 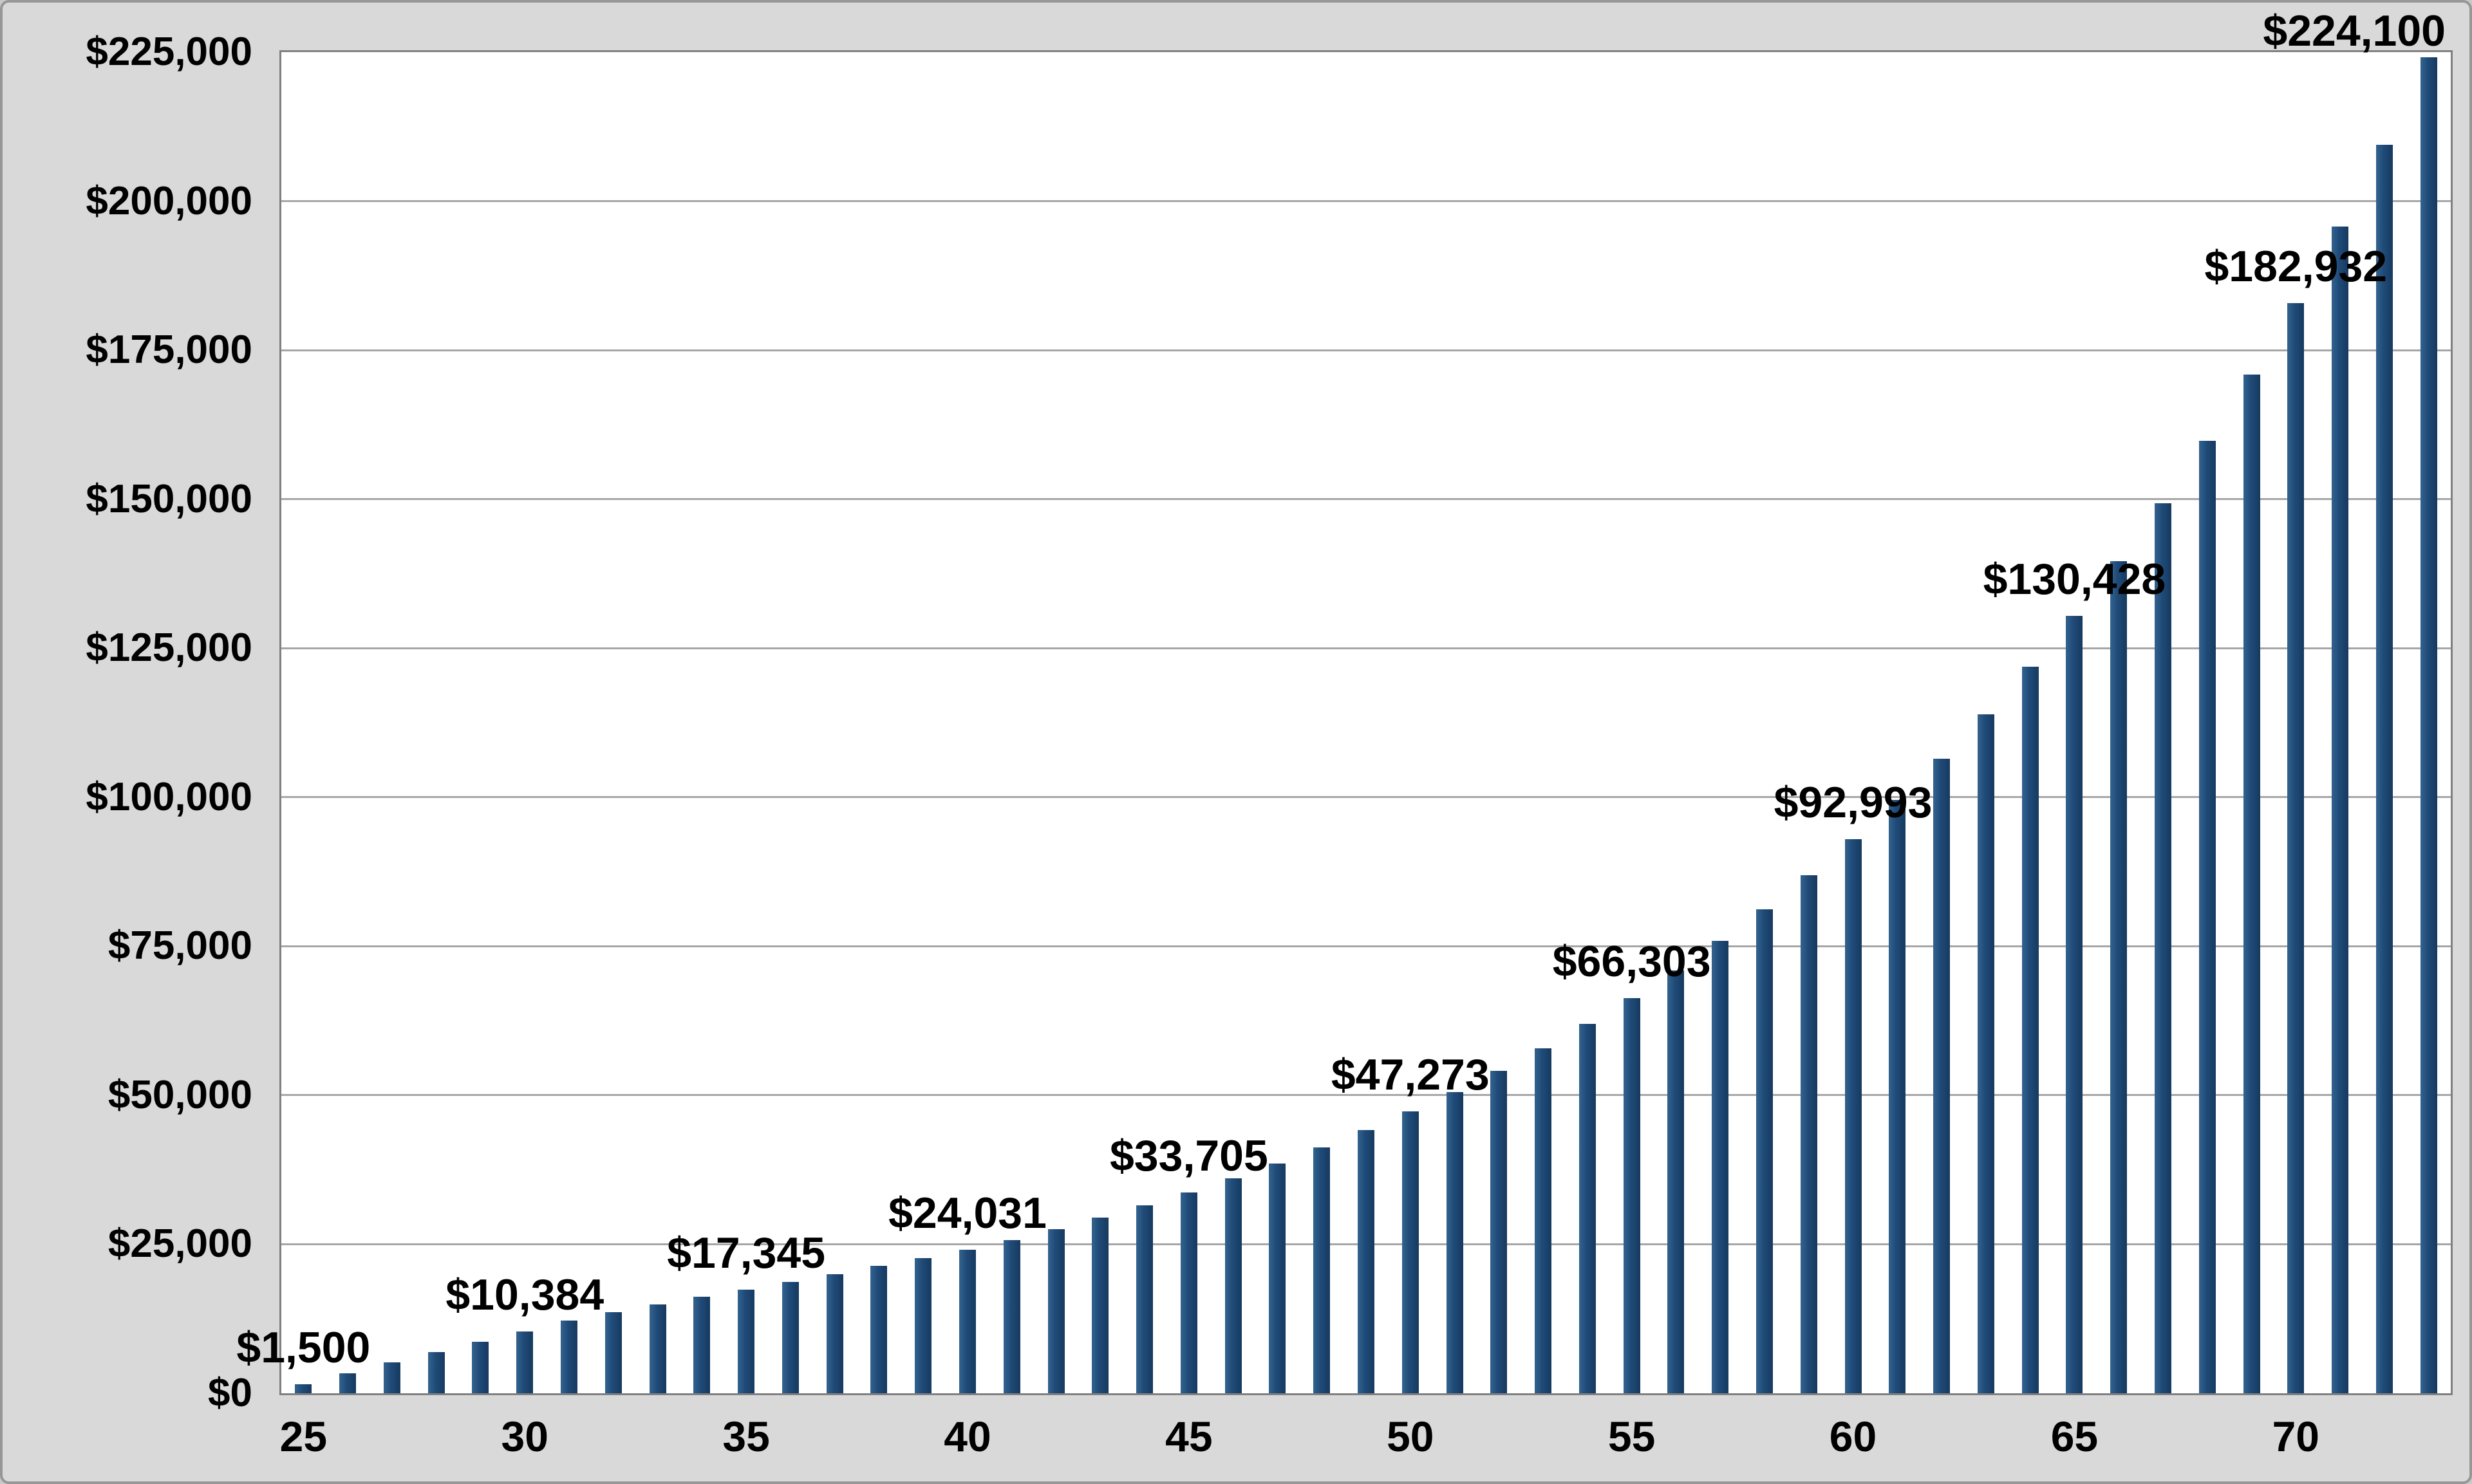 What do you see at coordinates (1188, 1155) in the screenshot?
I see `data-label-age-45: $33,705` at bounding box center [1188, 1155].